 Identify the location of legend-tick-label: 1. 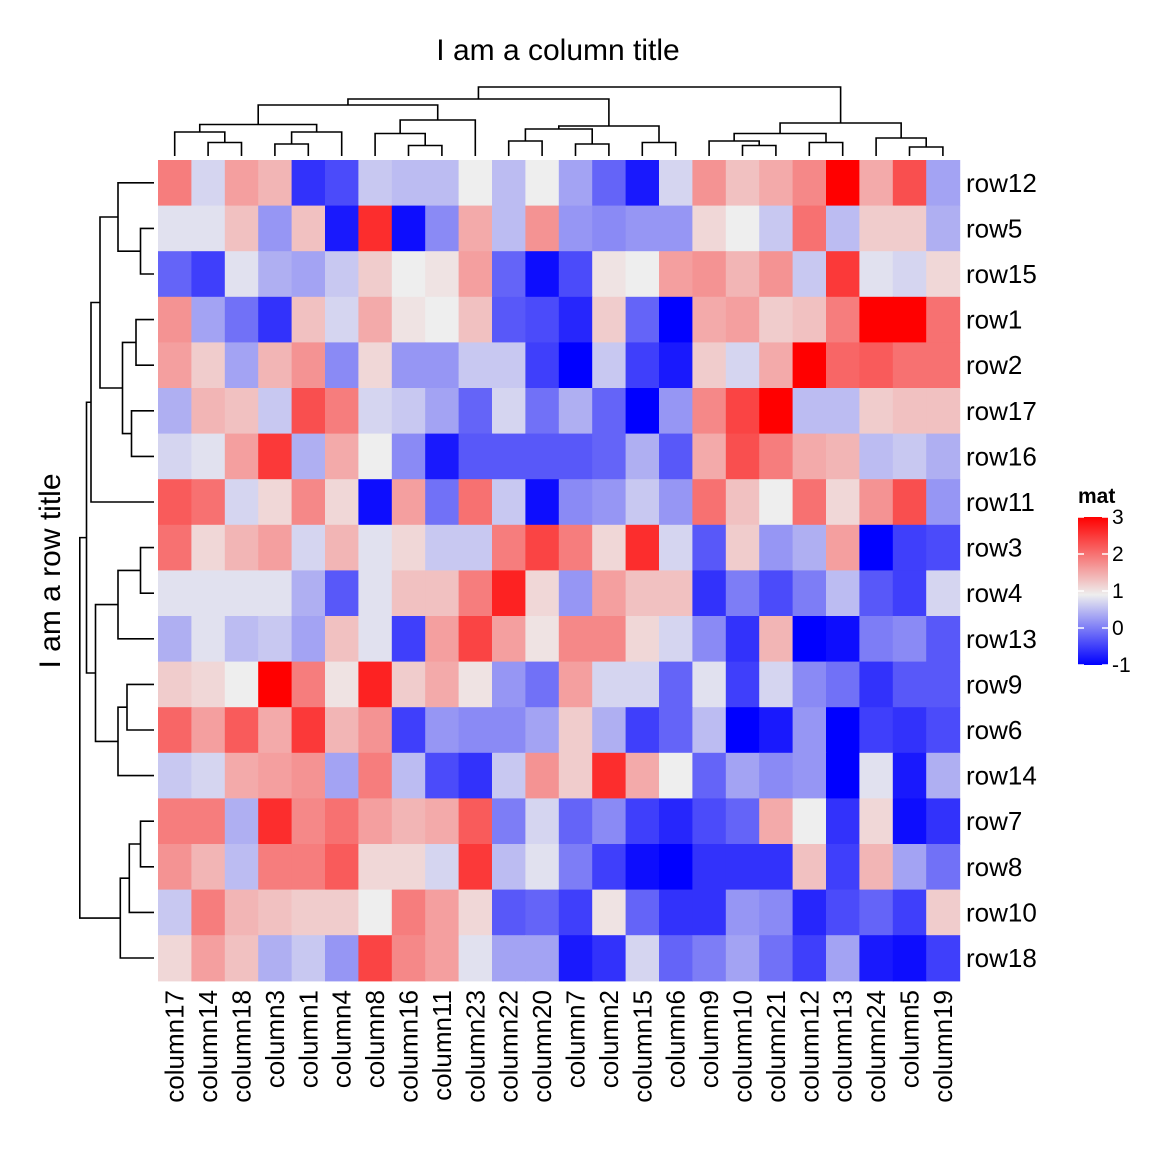
(1118, 591).